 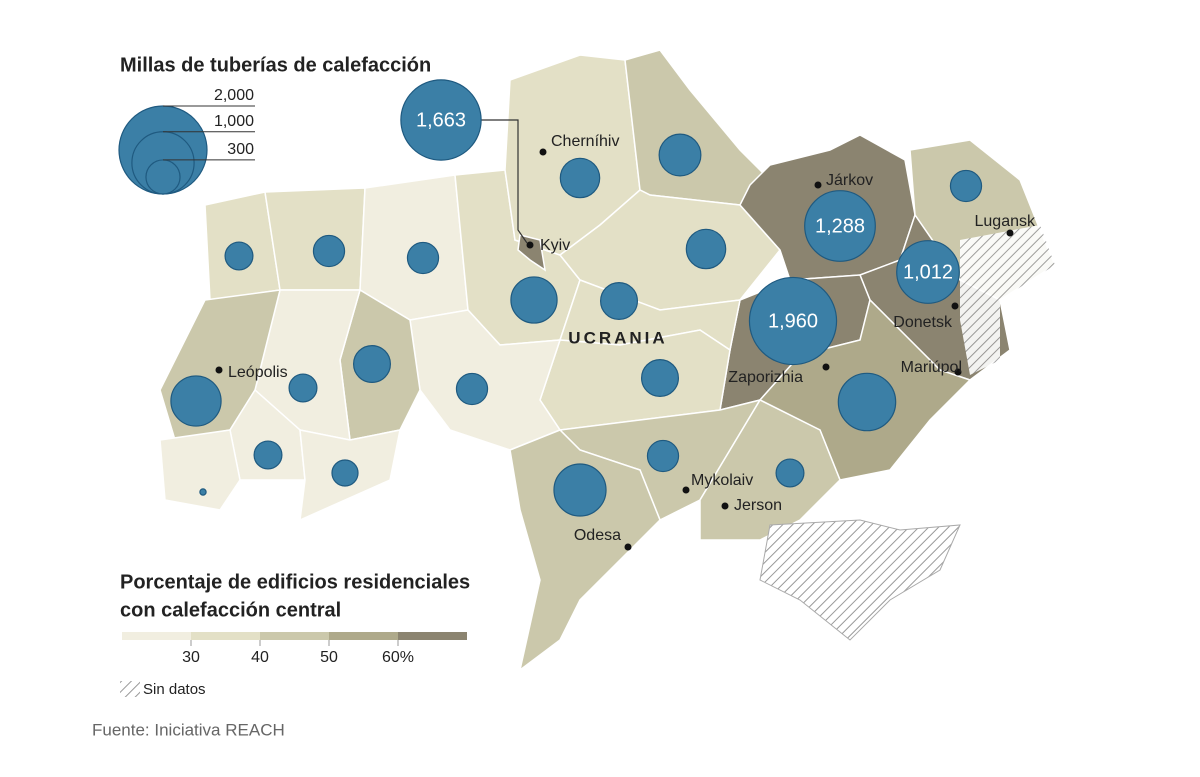 I want to click on bubble-label: 1,288, so click(x=840, y=226).